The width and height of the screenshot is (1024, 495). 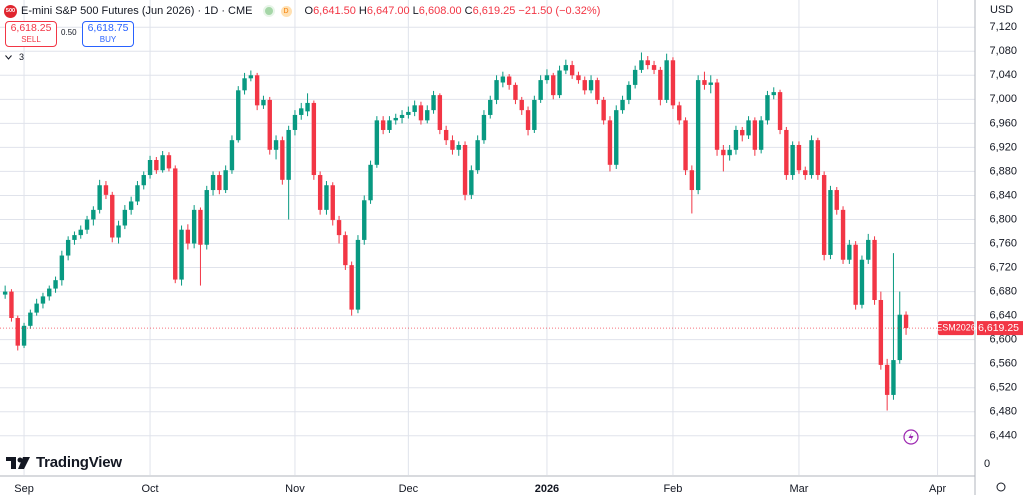 What do you see at coordinates (1003, 99) in the screenshot?
I see `y-tick-label: 7,000` at bounding box center [1003, 99].